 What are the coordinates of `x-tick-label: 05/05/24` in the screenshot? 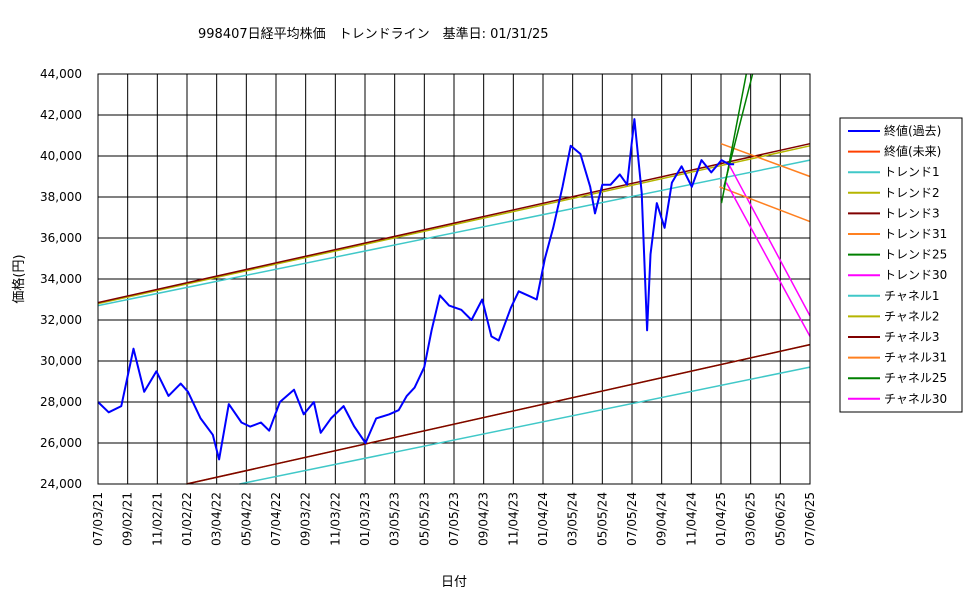 It's located at (602, 519).